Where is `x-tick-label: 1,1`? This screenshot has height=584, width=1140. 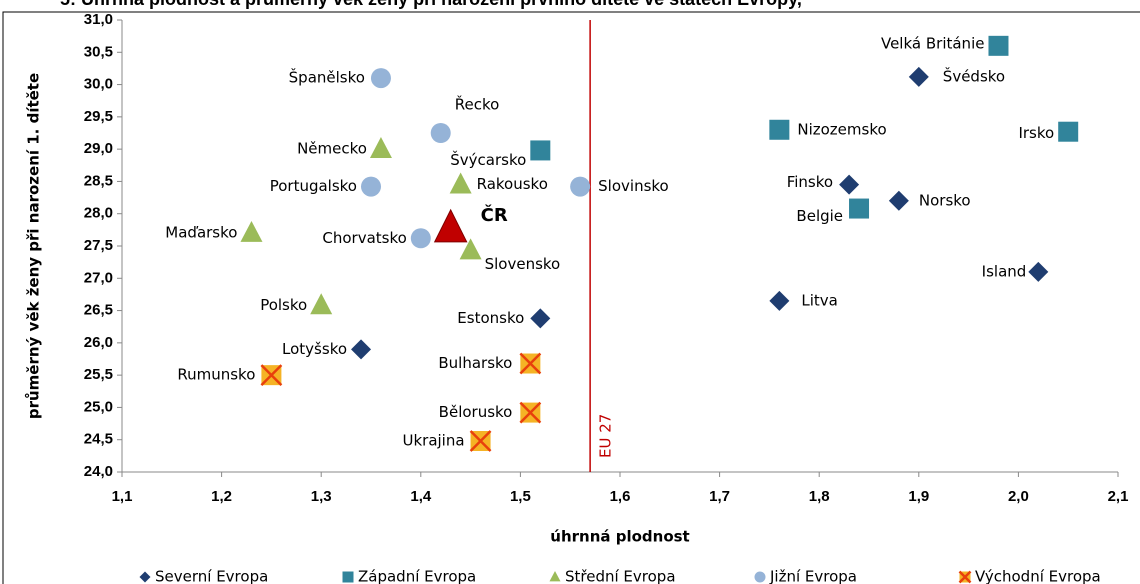 x-tick-label: 1,1 is located at coordinates (122, 496).